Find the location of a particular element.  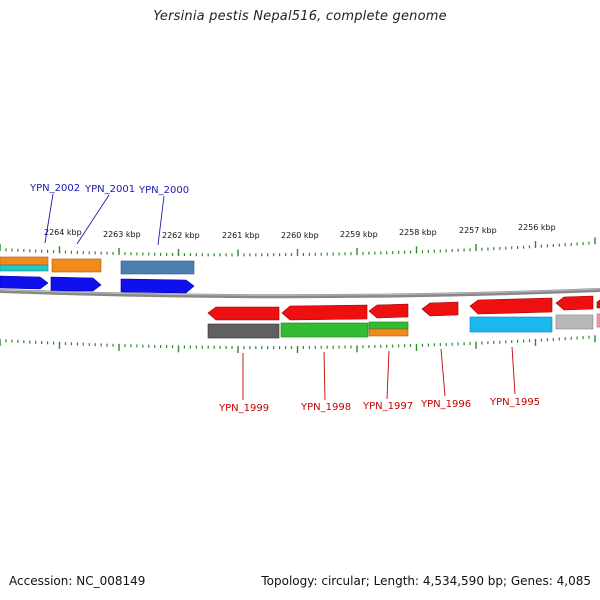

genome-backbone-highlight is located at coordinates (300, 292).